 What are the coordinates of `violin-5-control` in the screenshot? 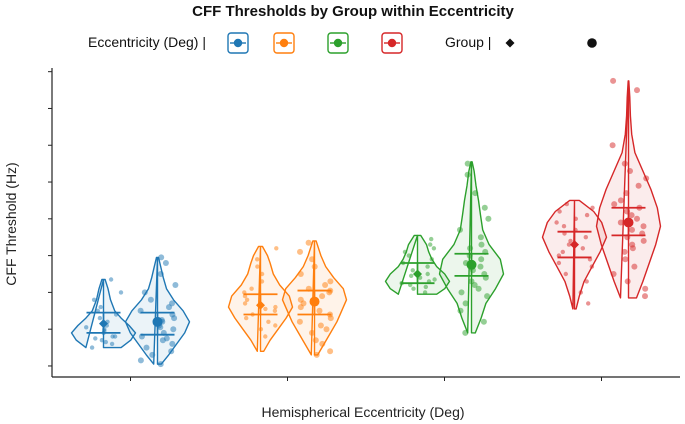 It's located at (103, 313).